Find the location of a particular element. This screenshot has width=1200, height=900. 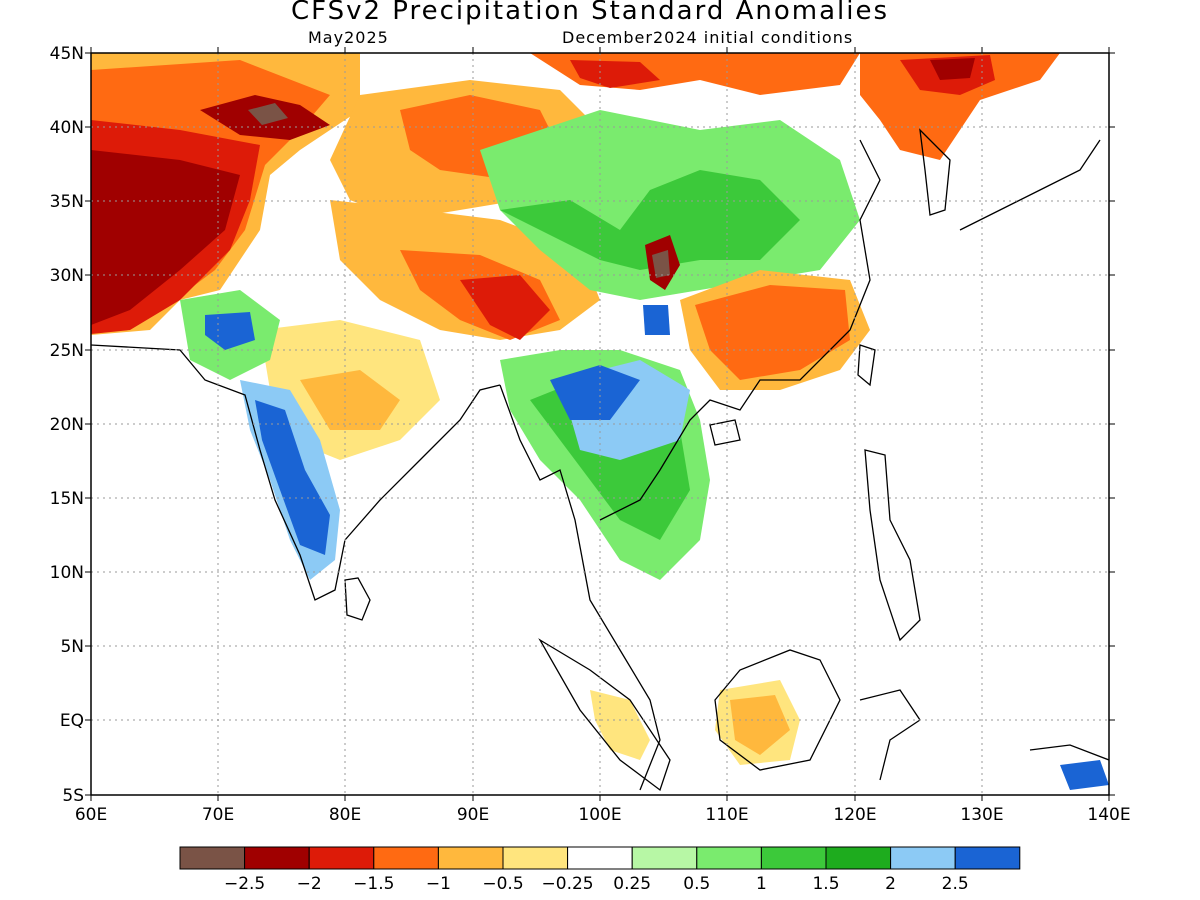

lon-tick-label: 120E is located at coordinates (854, 815).